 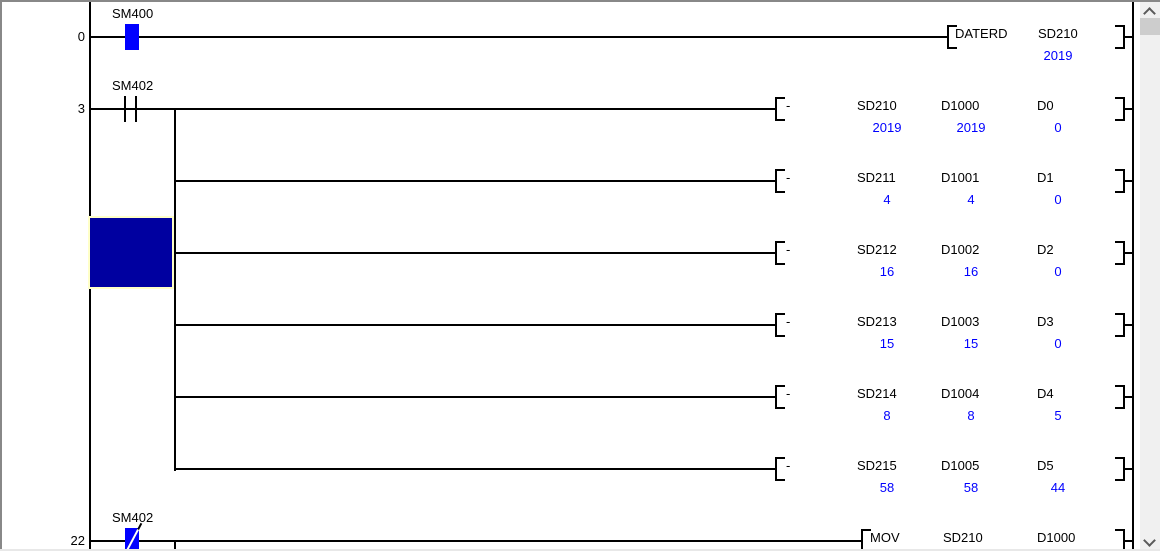 I want to click on operand-label: SD212, so click(x=877, y=249).